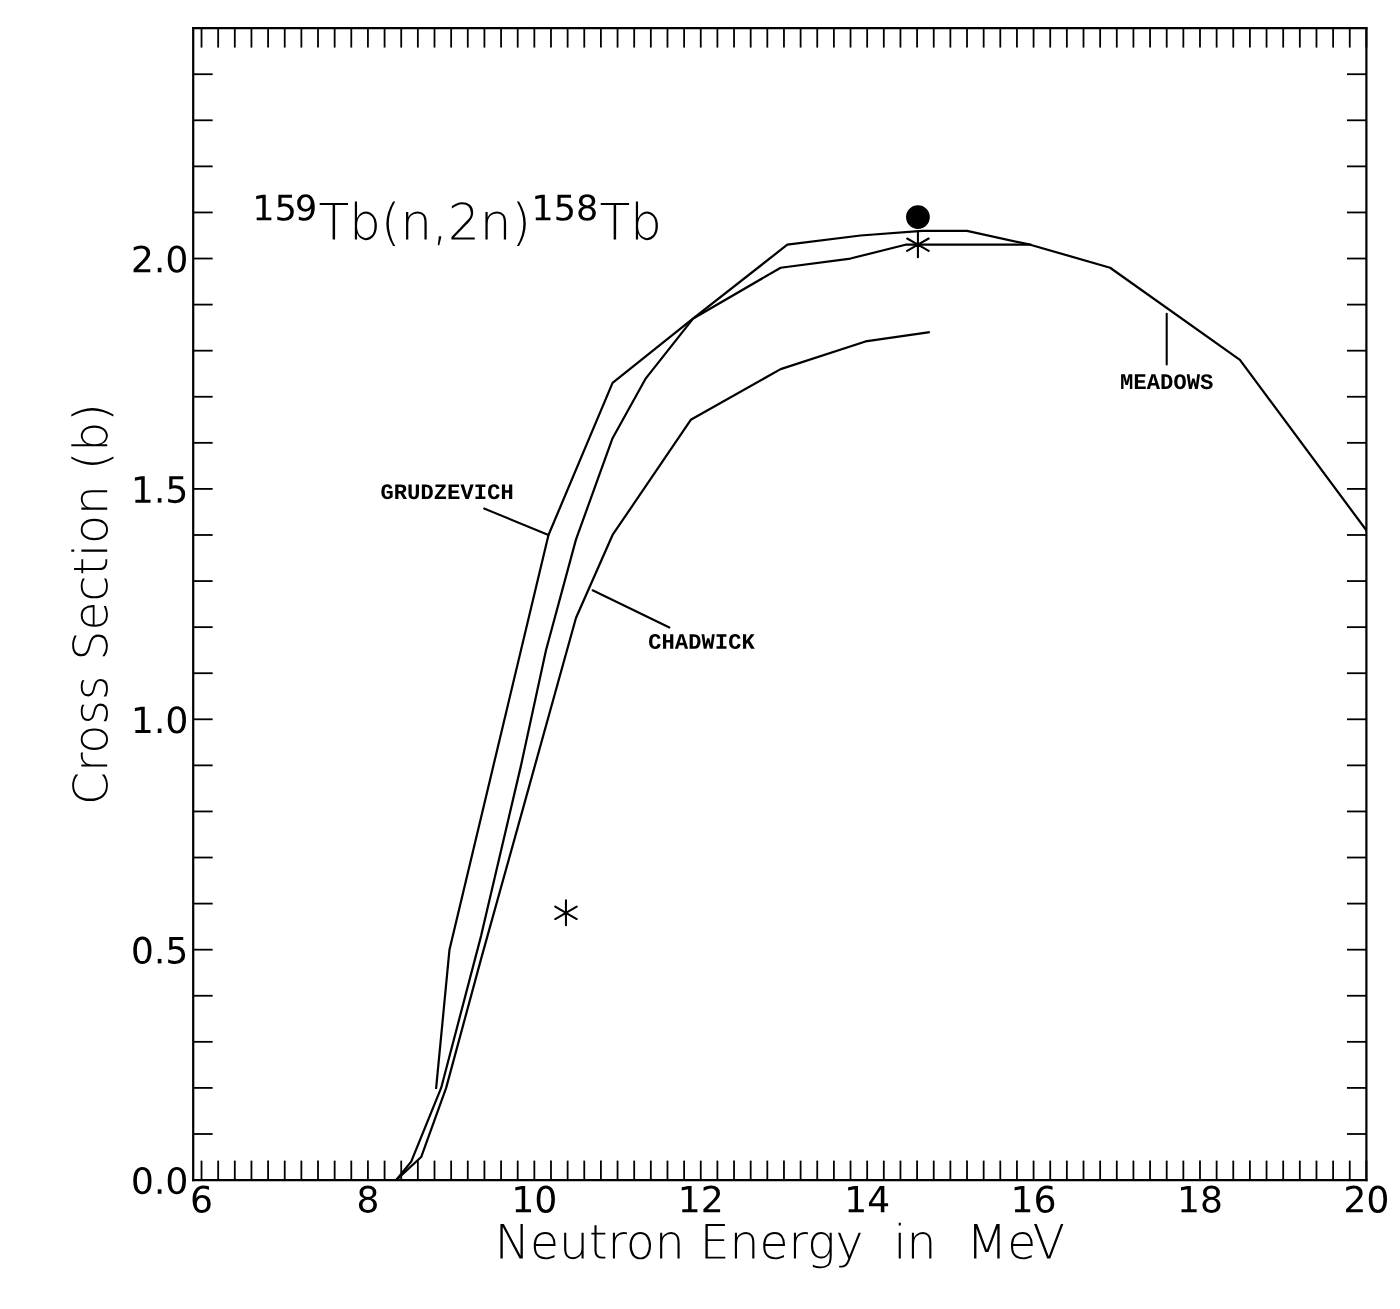 Image resolution: width=1400 pixels, height=1309 pixels. Describe the element at coordinates (367, 1199) in the screenshot. I see `x-tick-label: 8` at that location.